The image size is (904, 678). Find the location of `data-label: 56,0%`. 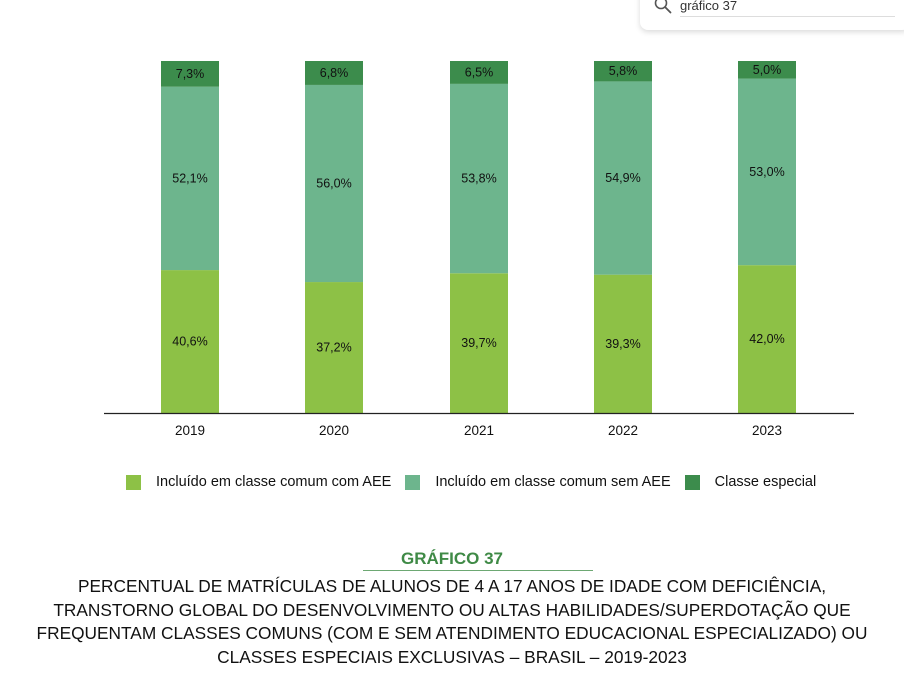

data-label: 56,0% is located at coordinates (333, 183).